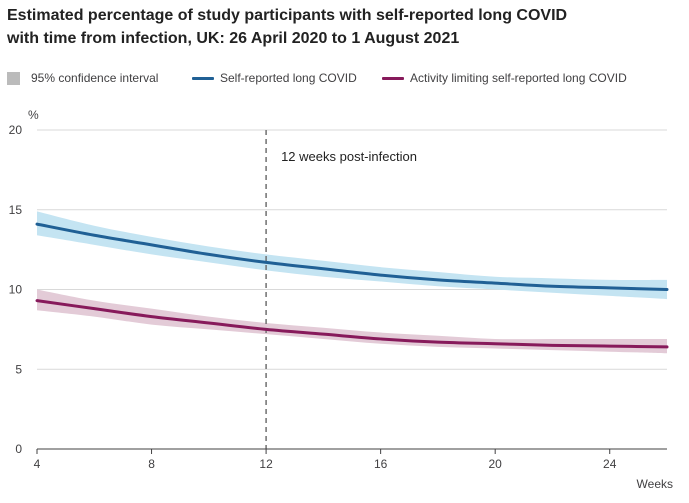 The image size is (689, 503). What do you see at coordinates (16, 210) in the screenshot?
I see `y-tick-label-15: 15` at bounding box center [16, 210].